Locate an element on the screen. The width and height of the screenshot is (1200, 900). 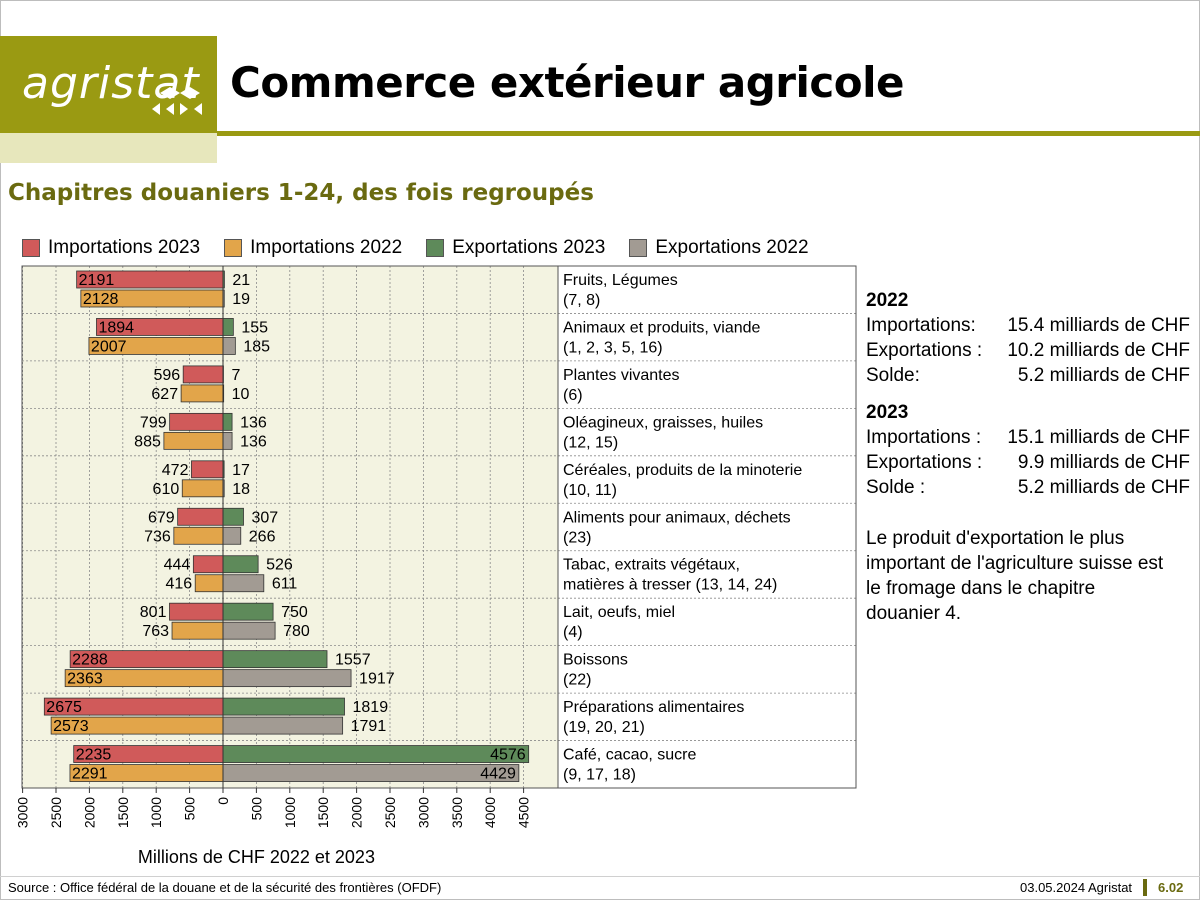
footer-rule is located at coordinates (600, 876).